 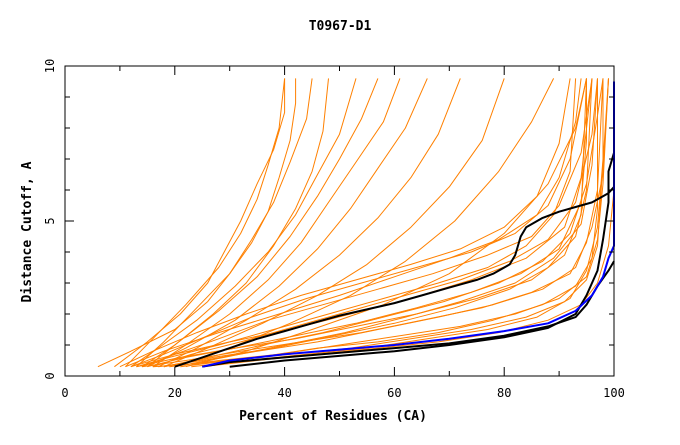 I want to click on x-tick-label: 20, so click(x=175, y=393).